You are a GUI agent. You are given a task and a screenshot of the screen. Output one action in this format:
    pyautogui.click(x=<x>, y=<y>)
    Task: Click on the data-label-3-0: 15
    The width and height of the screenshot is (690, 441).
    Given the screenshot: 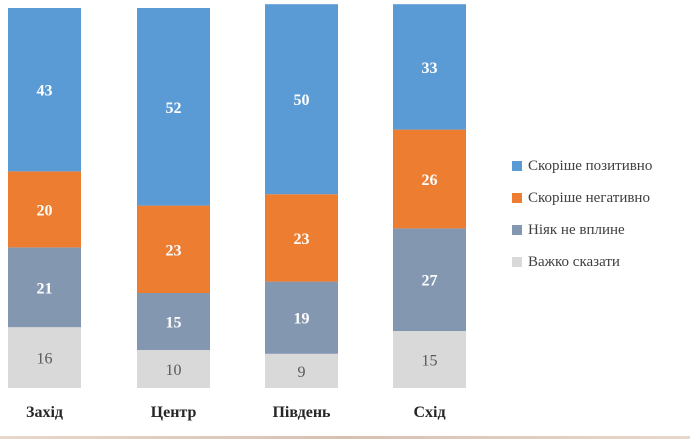 What is the action you would take?
    pyautogui.click(x=430, y=361)
    